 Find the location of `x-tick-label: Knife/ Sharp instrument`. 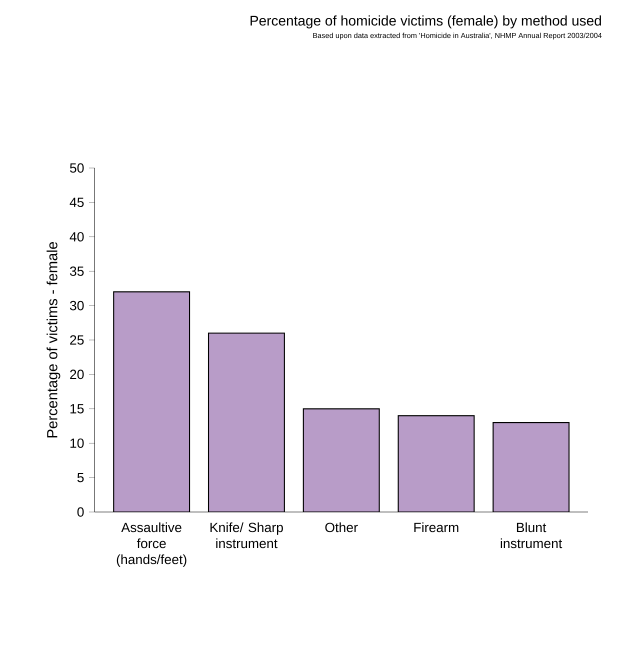

x-tick-label: Knife/ Sharp instrument is located at coordinates (246, 535).